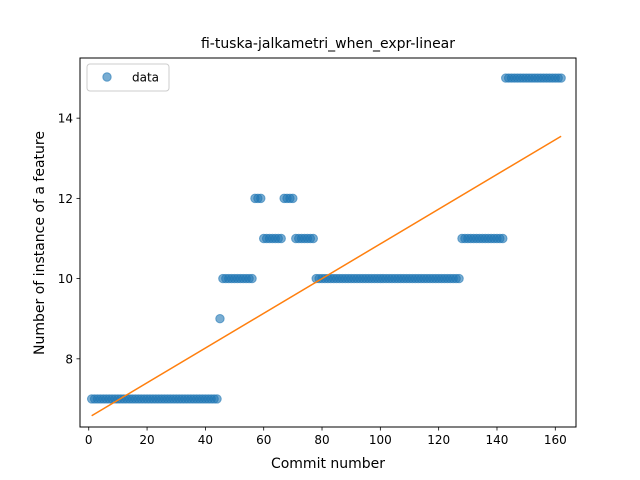 Image resolution: width=640 pixels, height=480 pixels. Describe the element at coordinates (107, 77) in the screenshot. I see `legend-marker-data` at that location.